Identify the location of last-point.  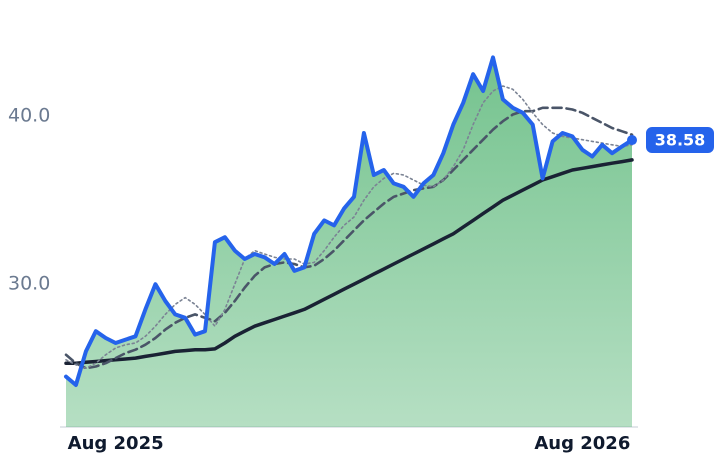
(632, 140).